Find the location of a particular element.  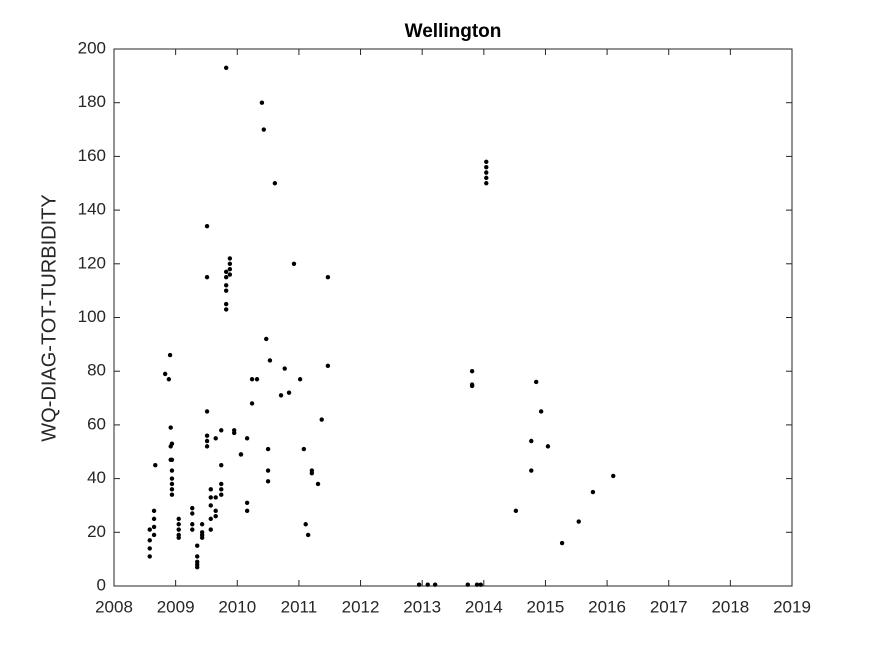

y-axis-label: WQ-DIAG-TOT-TURBIDITY is located at coordinates (49, 317).